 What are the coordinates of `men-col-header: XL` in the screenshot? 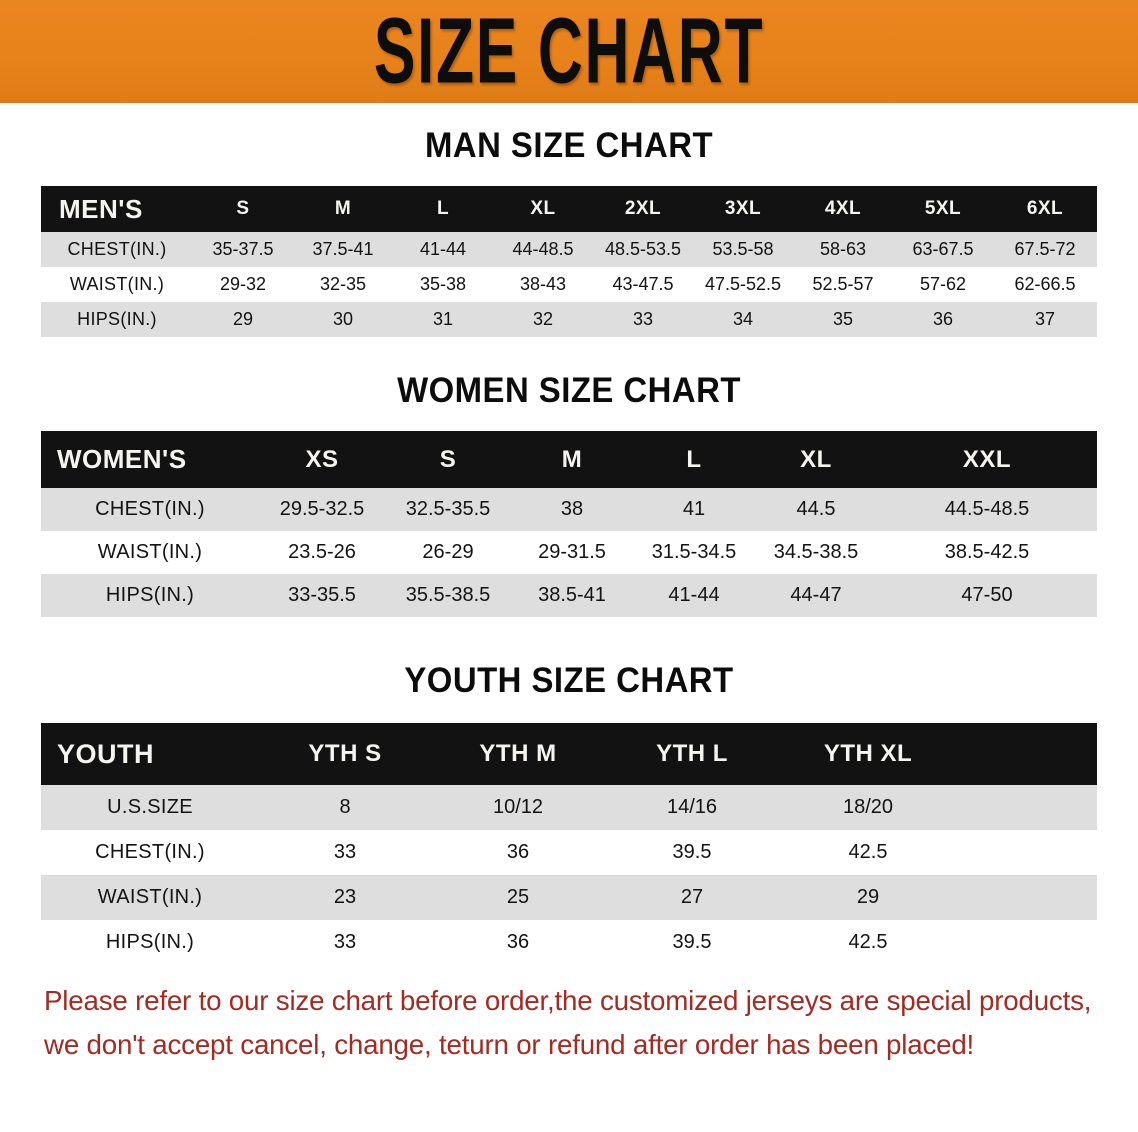 It's located at (543, 208).